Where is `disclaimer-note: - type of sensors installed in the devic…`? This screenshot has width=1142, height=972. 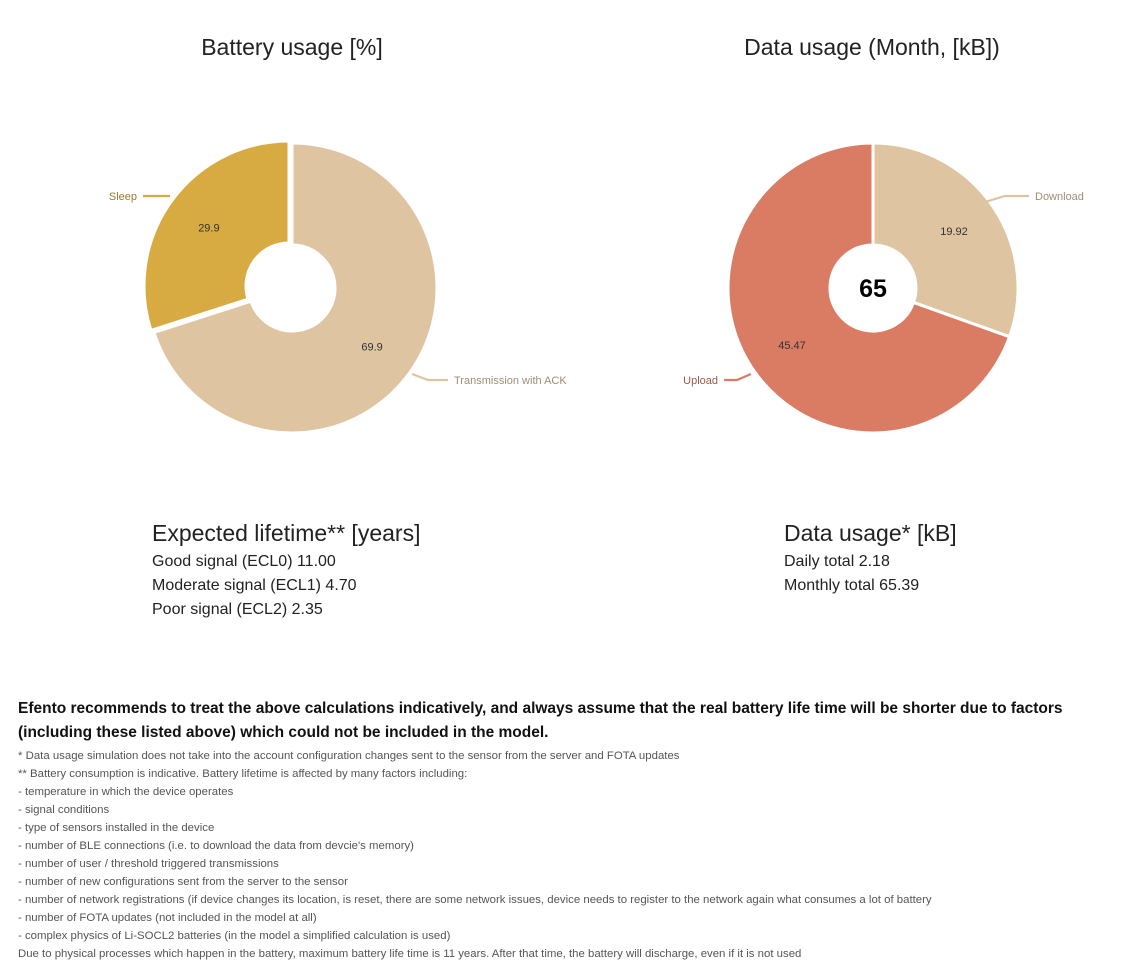 disclaimer-note: - type of sensors installed in the devic… is located at coordinates (116, 828).